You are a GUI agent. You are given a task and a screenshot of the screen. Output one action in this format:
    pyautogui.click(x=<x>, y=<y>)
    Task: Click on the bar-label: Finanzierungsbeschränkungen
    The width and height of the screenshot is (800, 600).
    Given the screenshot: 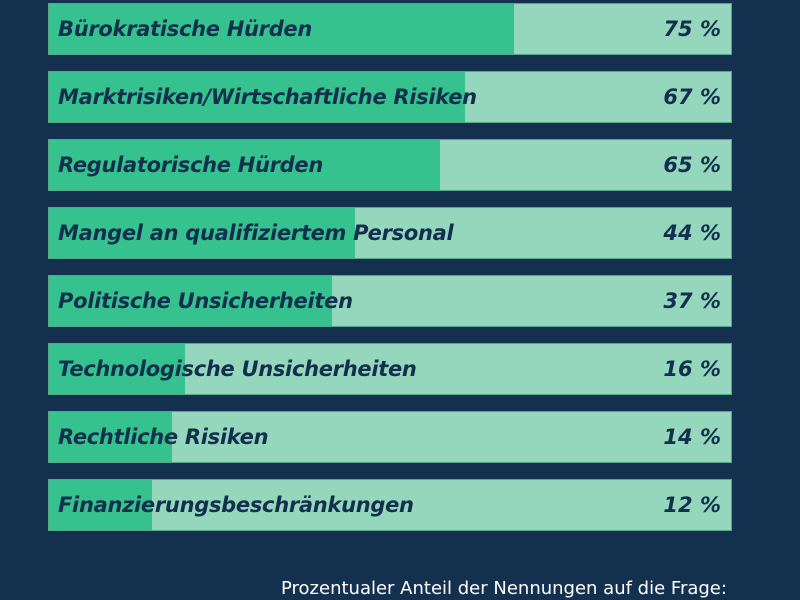 What is the action you would take?
    pyautogui.click(x=236, y=505)
    